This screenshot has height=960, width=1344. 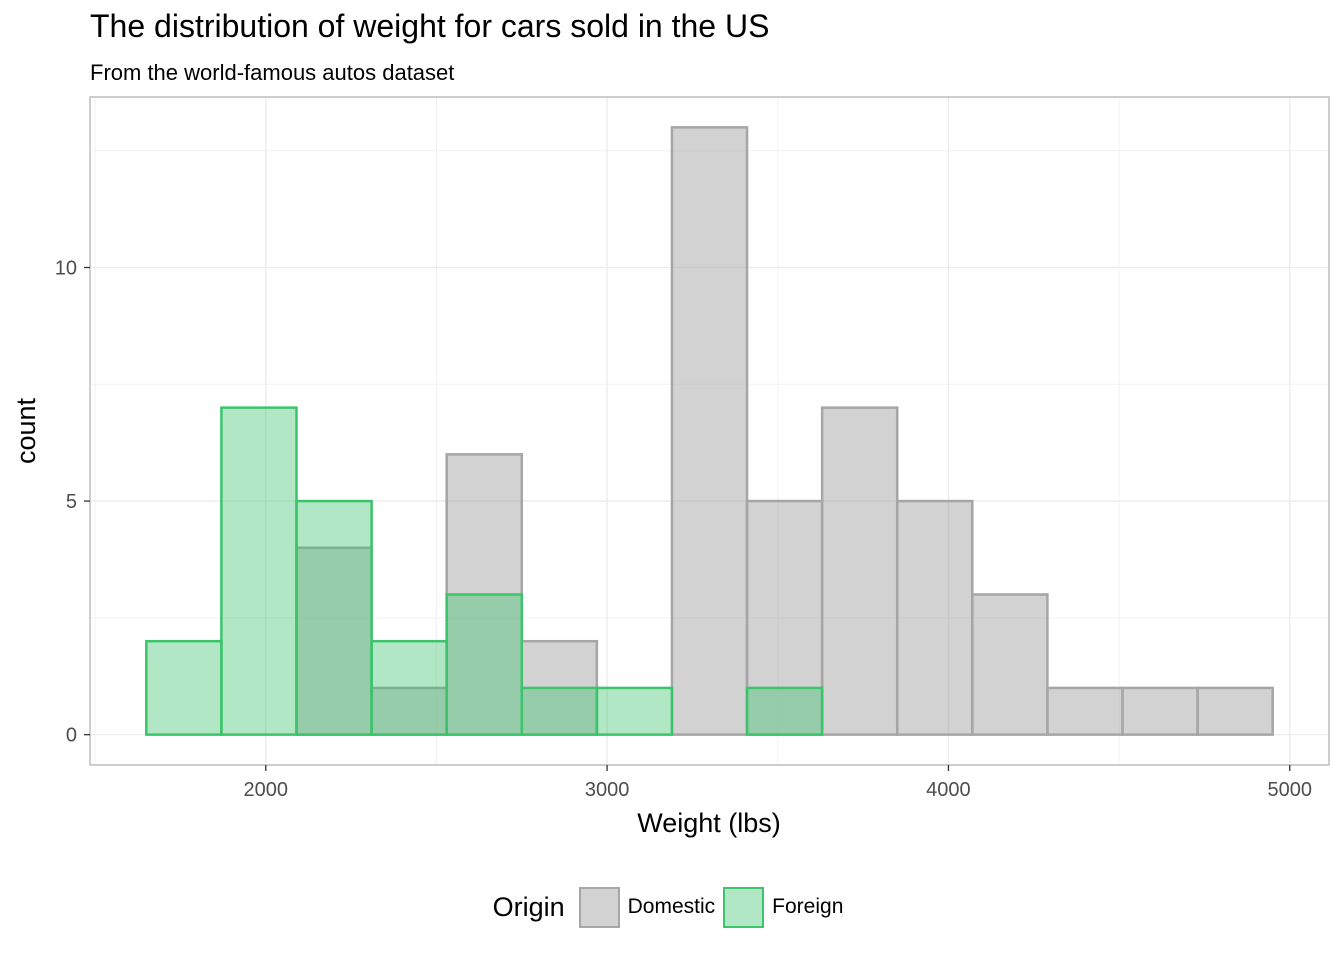 I want to click on legend: Origin Domestic Foreign, so click(x=672, y=907).